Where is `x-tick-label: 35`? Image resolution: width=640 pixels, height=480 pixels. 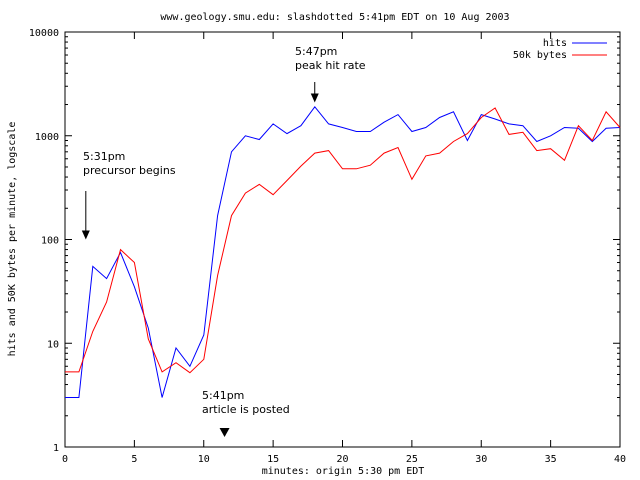 x-tick-label: 35 is located at coordinates (551, 459).